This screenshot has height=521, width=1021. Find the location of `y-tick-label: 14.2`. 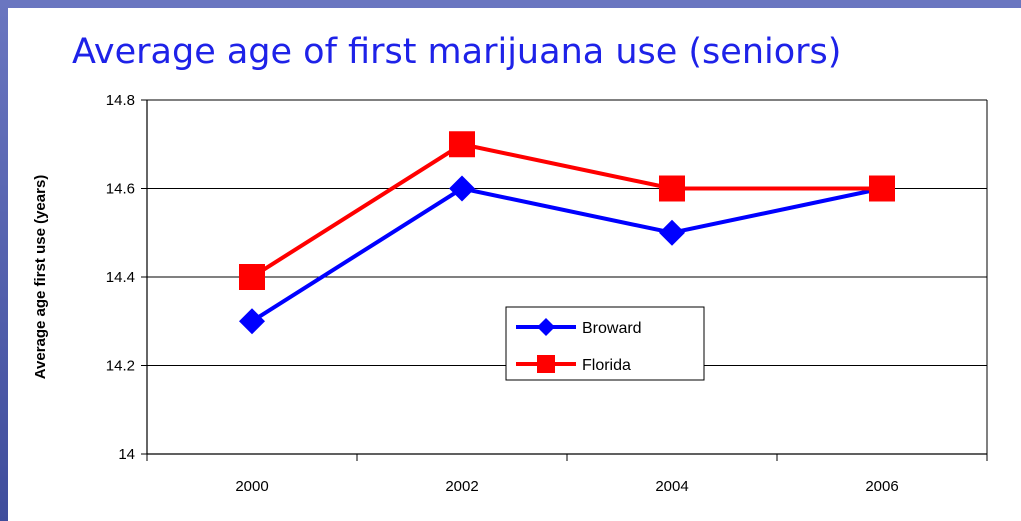

y-tick-label: 14.2 is located at coordinates (120, 366).